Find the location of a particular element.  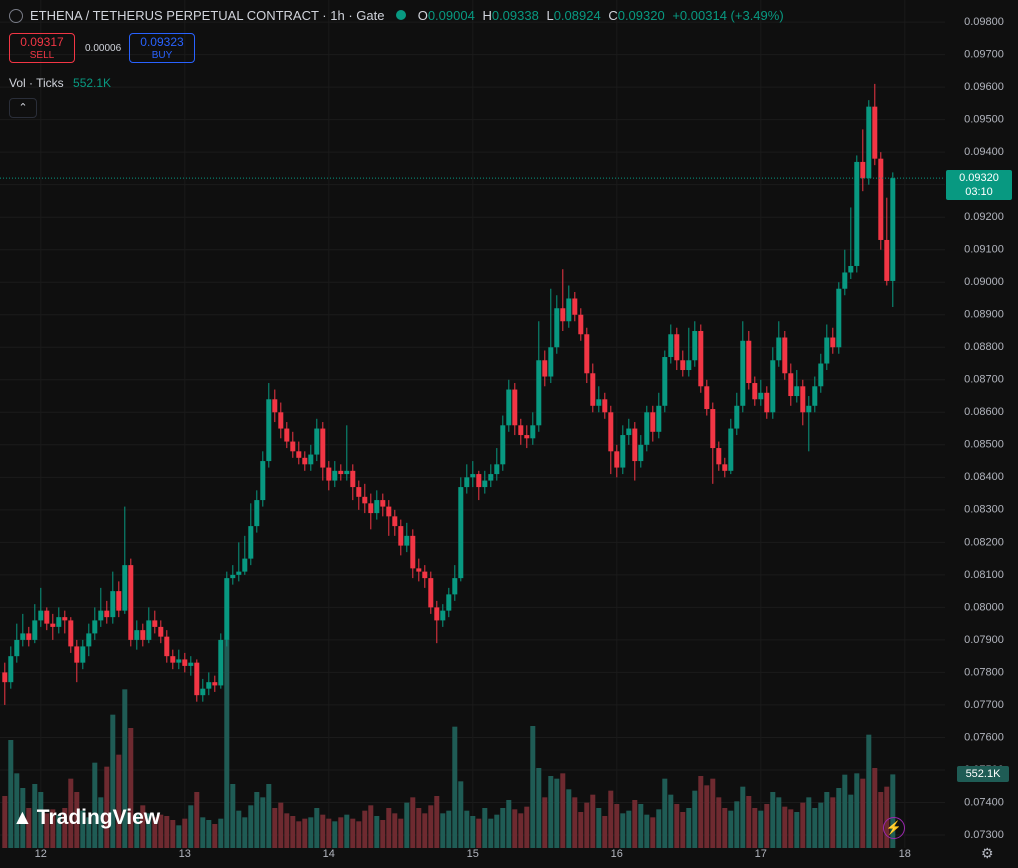

x-tick-label: 14 is located at coordinates (329, 854).